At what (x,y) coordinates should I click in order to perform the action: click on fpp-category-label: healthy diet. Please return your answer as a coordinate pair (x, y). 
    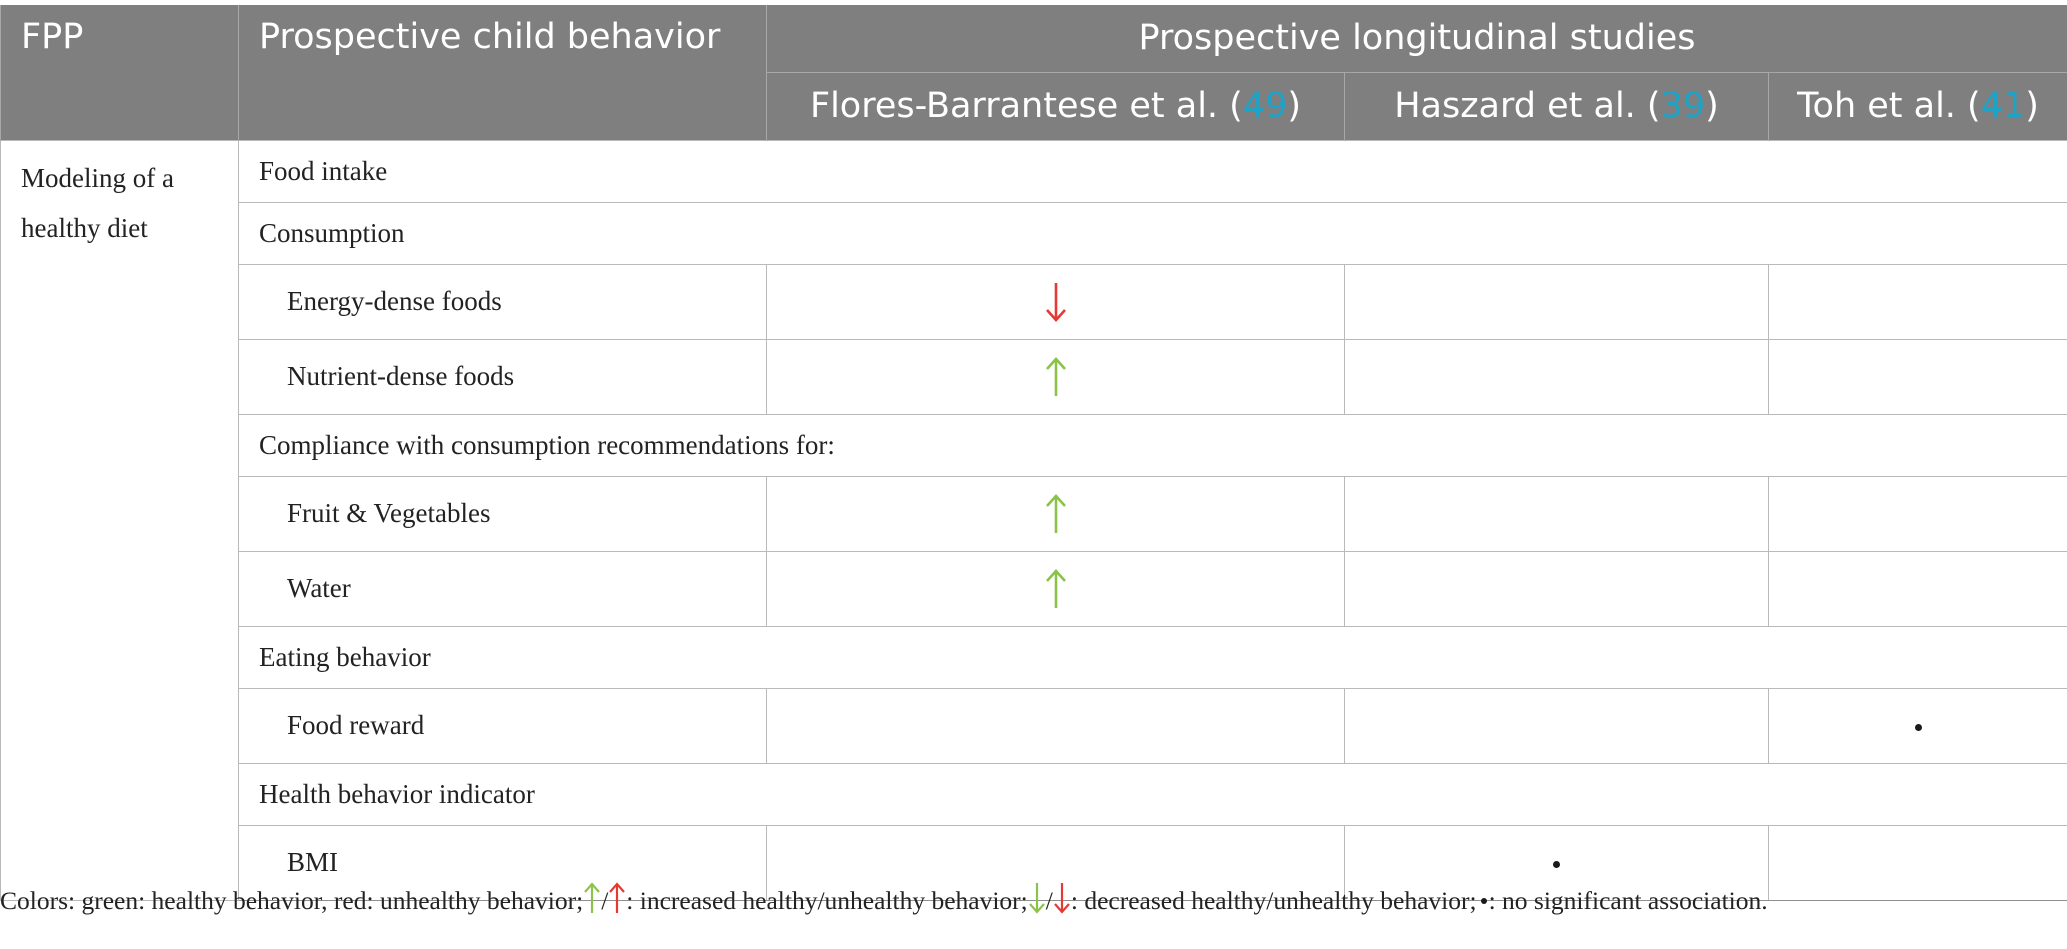
    Looking at the image, I should click on (84, 227).